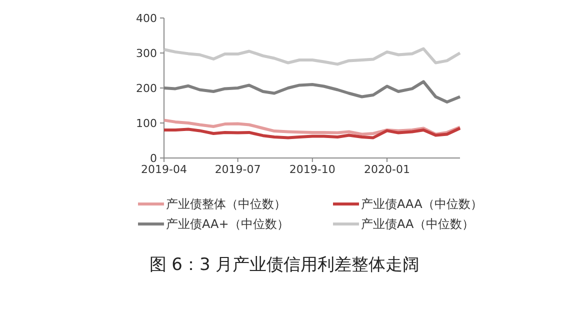 The image size is (569, 322). I want to click on y-tick-label: 100, so click(146, 123).